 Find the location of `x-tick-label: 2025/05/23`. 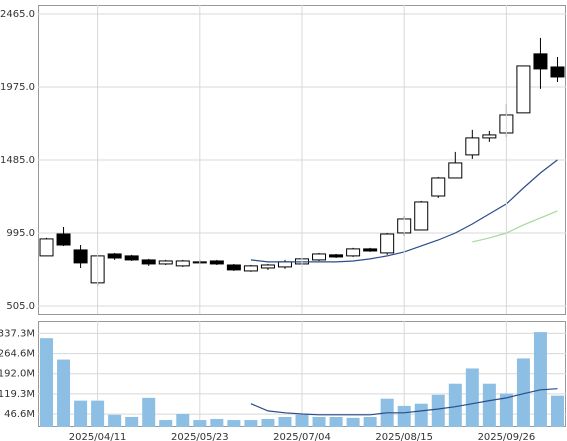

x-tick-label: 2025/05/23 is located at coordinates (200, 436).